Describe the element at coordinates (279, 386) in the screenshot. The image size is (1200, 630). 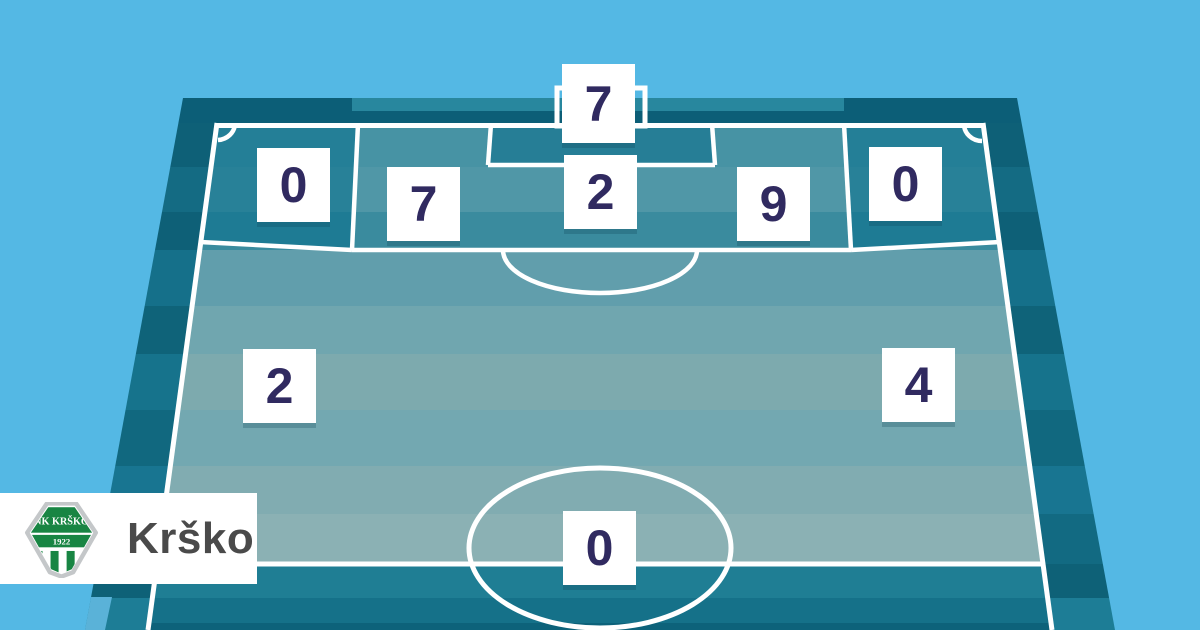
I see `zone-value-midfield-left: 2` at that location.